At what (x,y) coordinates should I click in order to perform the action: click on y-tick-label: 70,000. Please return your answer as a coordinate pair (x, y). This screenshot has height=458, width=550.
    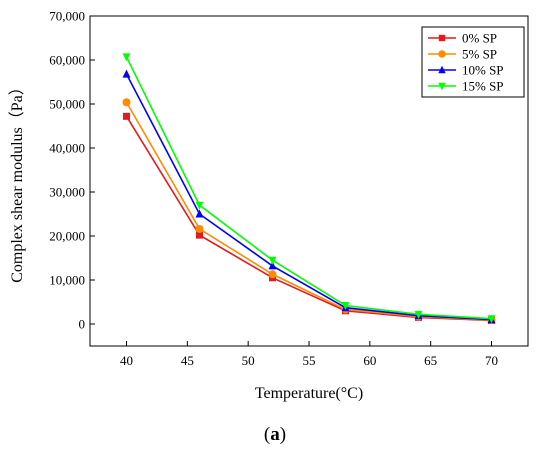
    Looking at the image, I should click on (67, 16).